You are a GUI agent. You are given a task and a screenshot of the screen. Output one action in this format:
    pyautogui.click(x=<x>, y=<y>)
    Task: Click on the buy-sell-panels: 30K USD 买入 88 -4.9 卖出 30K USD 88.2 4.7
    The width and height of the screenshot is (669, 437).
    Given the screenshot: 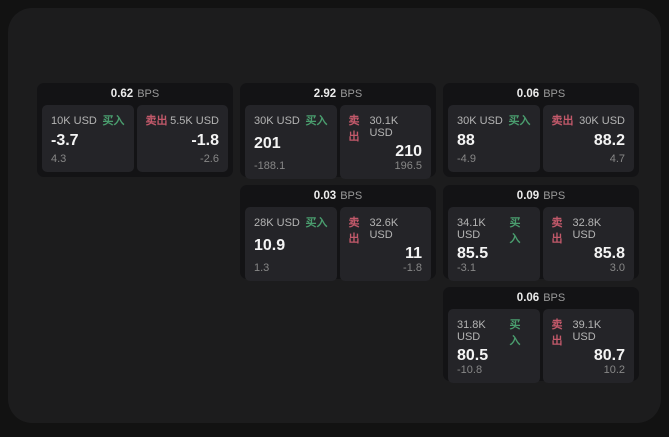 What is the action you would take?
    pyautogui.click(x=541, y=138)
    